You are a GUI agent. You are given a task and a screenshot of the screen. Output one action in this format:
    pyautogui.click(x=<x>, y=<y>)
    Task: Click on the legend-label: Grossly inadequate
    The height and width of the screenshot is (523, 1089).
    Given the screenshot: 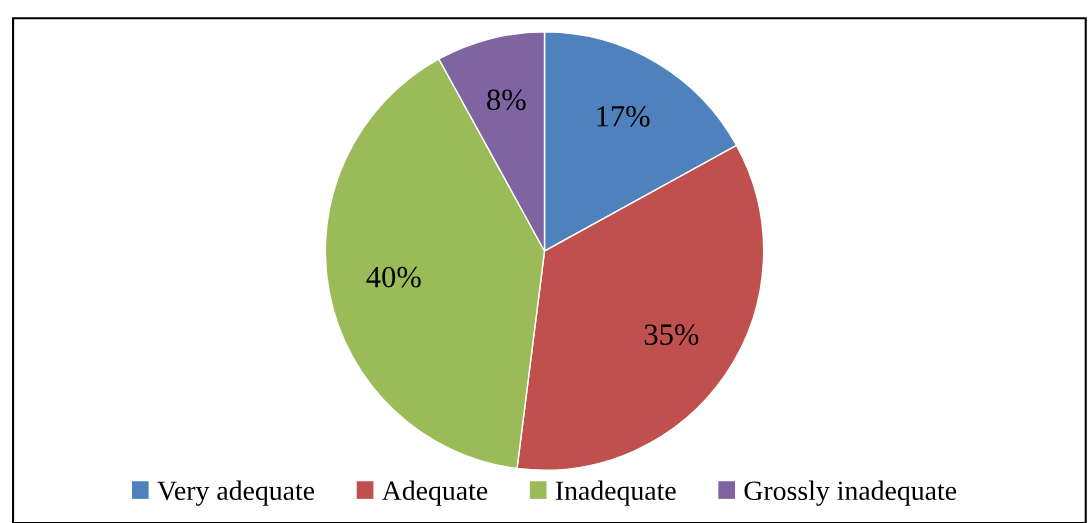 What is the action you would take?
    pyautogui.click(x=850, y=493)
    